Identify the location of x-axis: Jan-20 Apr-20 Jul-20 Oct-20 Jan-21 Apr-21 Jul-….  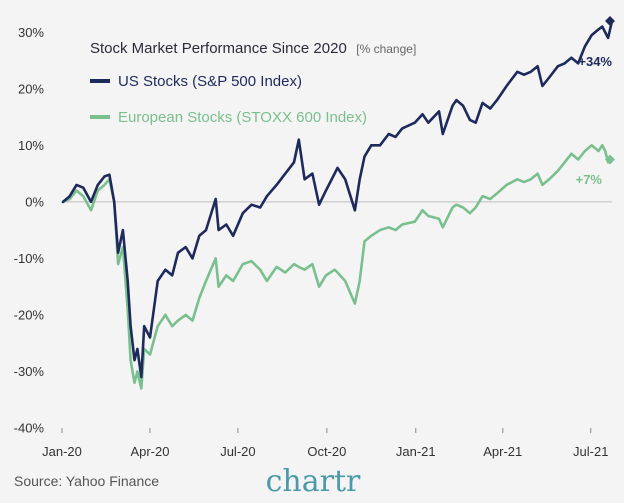
(325, 443).